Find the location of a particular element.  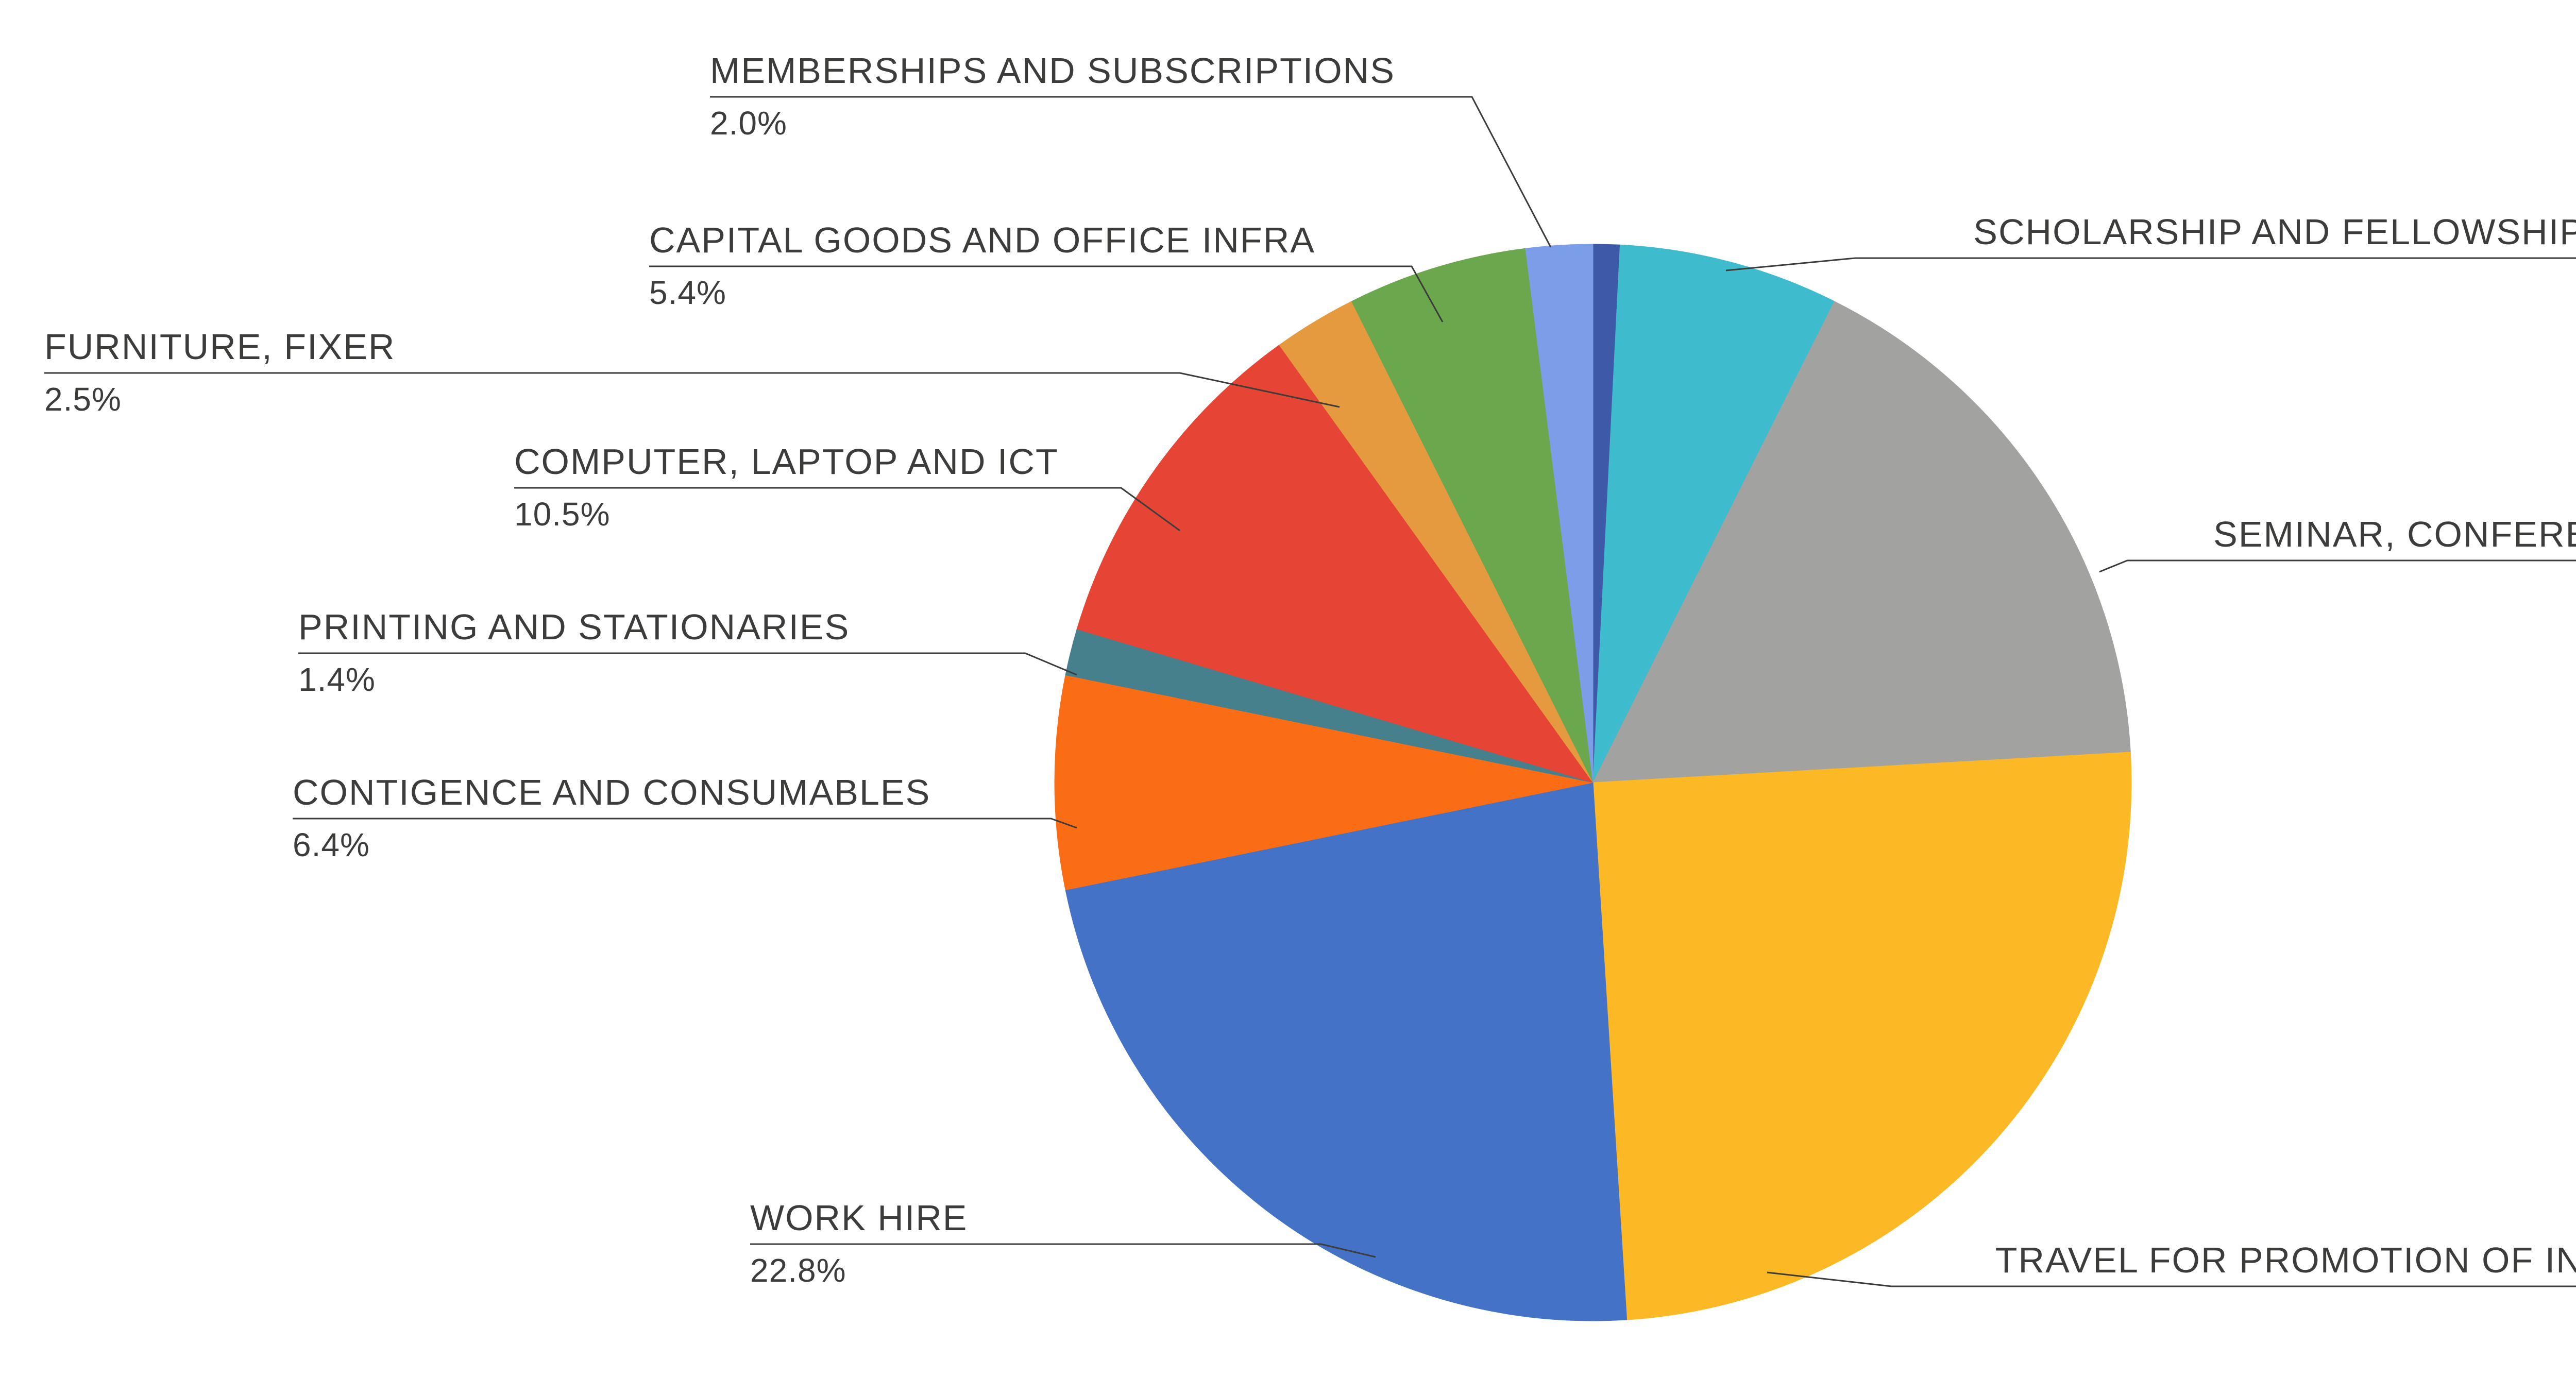

leader-line-furniture is located at coordinates (692, 390).